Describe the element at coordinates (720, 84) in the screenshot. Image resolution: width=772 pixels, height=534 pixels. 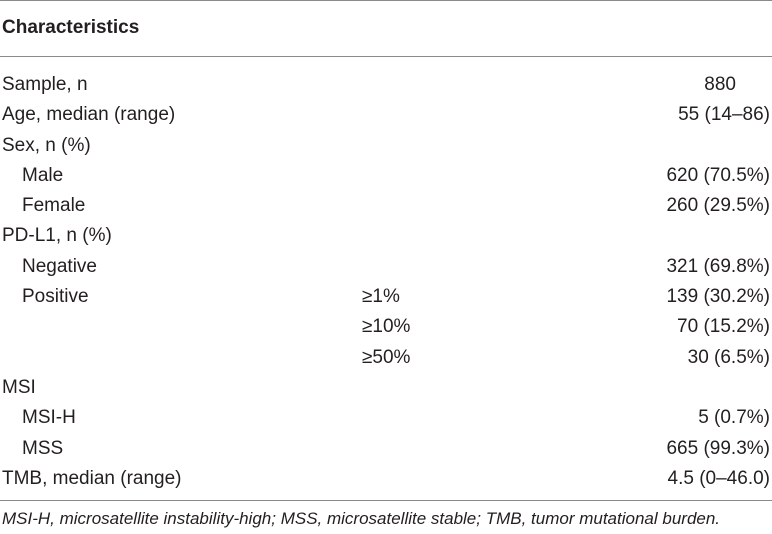
I see `row-value: 880` at that location.